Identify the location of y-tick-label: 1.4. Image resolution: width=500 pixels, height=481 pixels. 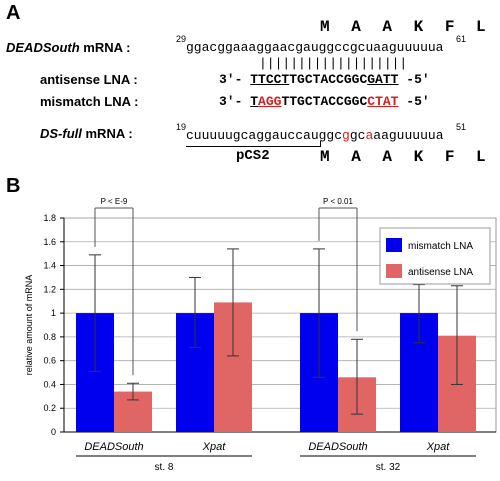
(49, 266).